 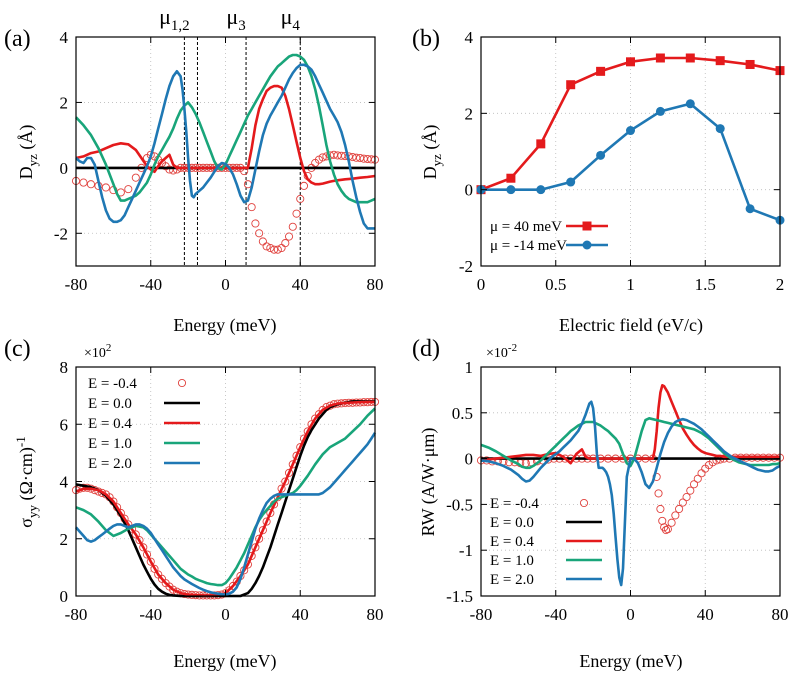 I want to click on panel-c-y-label: σyy (Ω·cm)-1, so click(x=26, y=481).